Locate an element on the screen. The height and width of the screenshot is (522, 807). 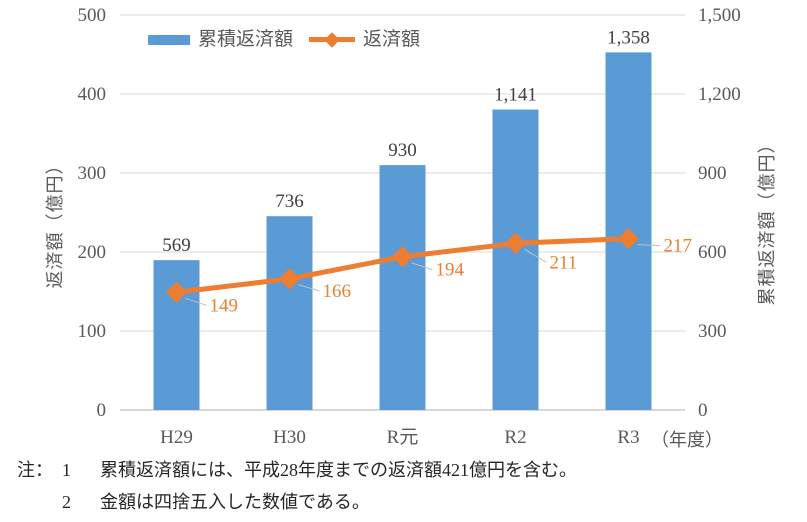
bar-value-label: 930 is located at coordinates (402, 150).